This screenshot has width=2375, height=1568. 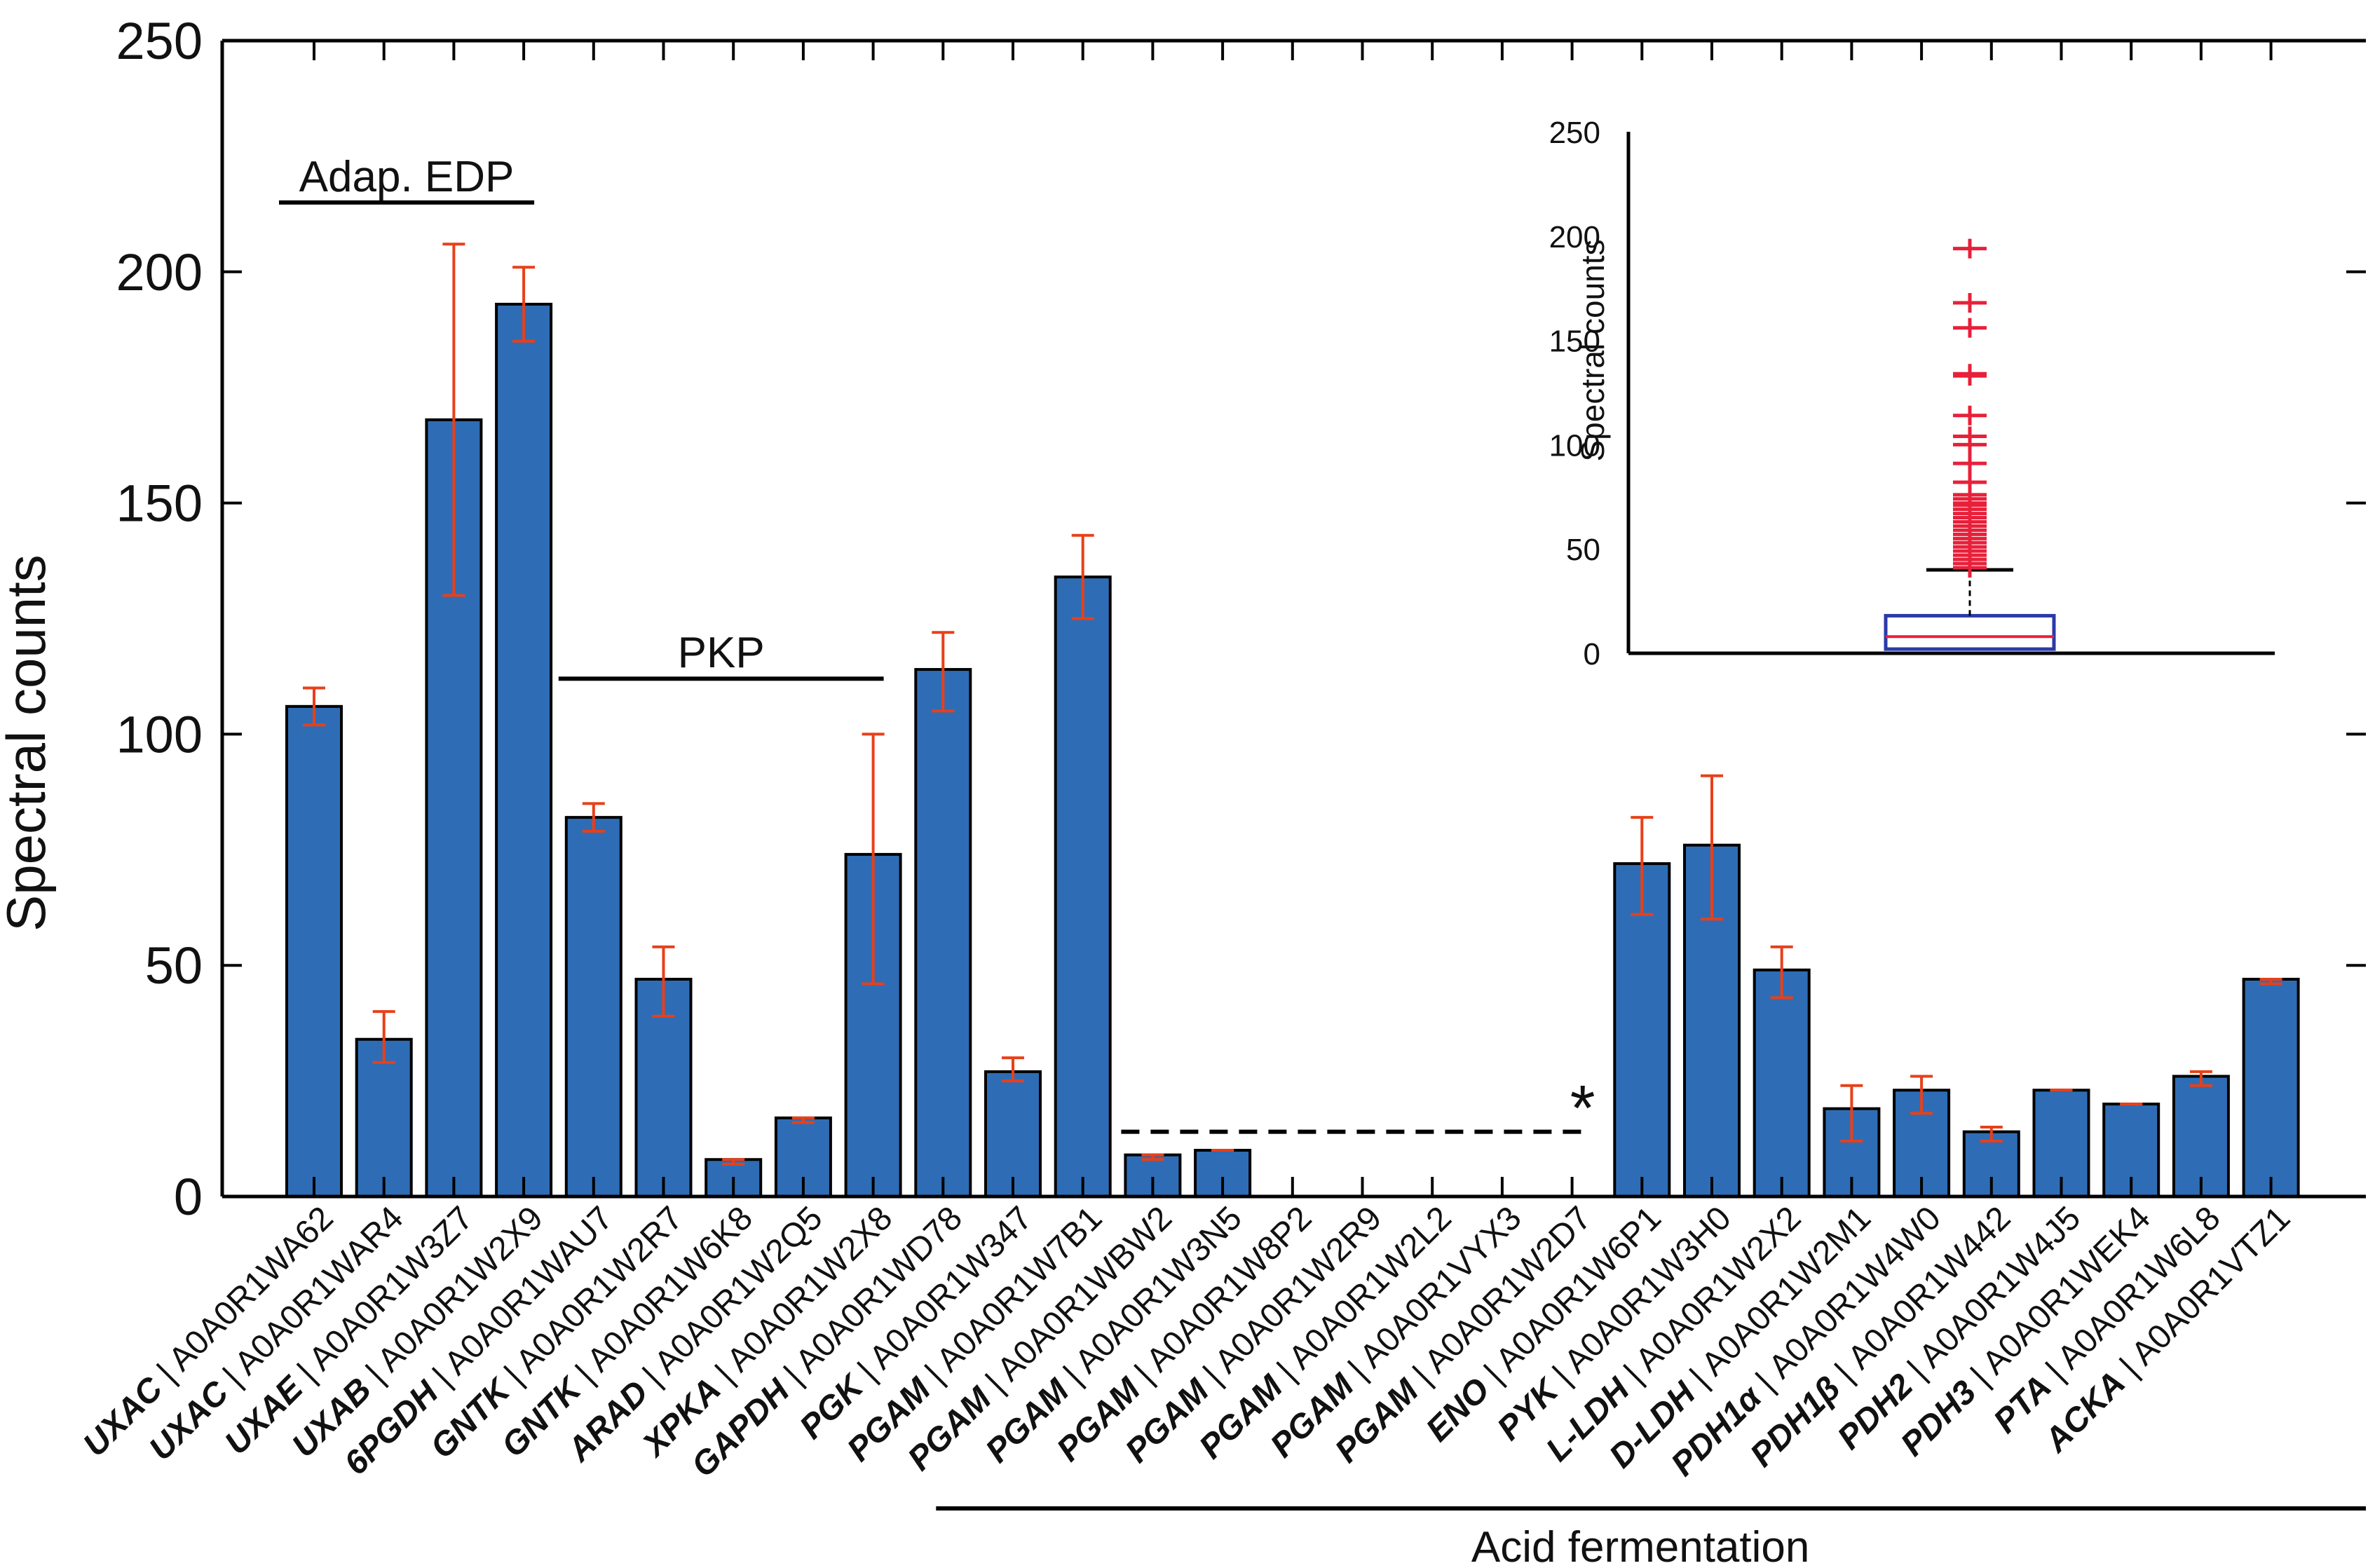 I want to click on inset-y-tick-label: 50, so click(x=1583, y=550).